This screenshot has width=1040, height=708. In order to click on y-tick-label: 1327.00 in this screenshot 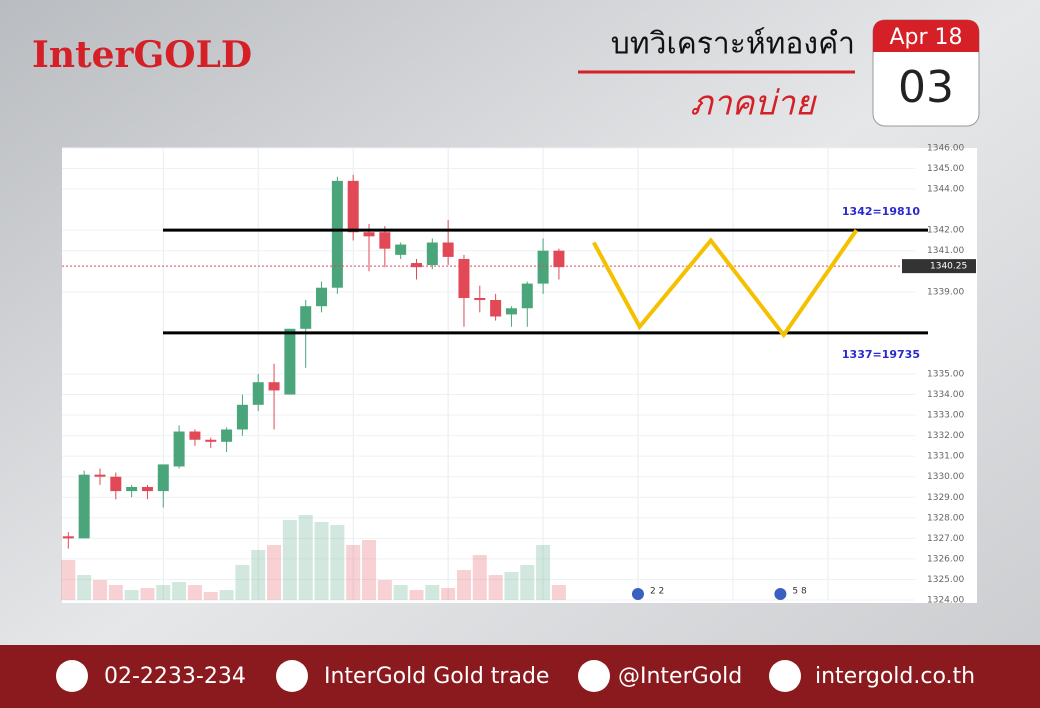, I will do `click(945, 539)`.